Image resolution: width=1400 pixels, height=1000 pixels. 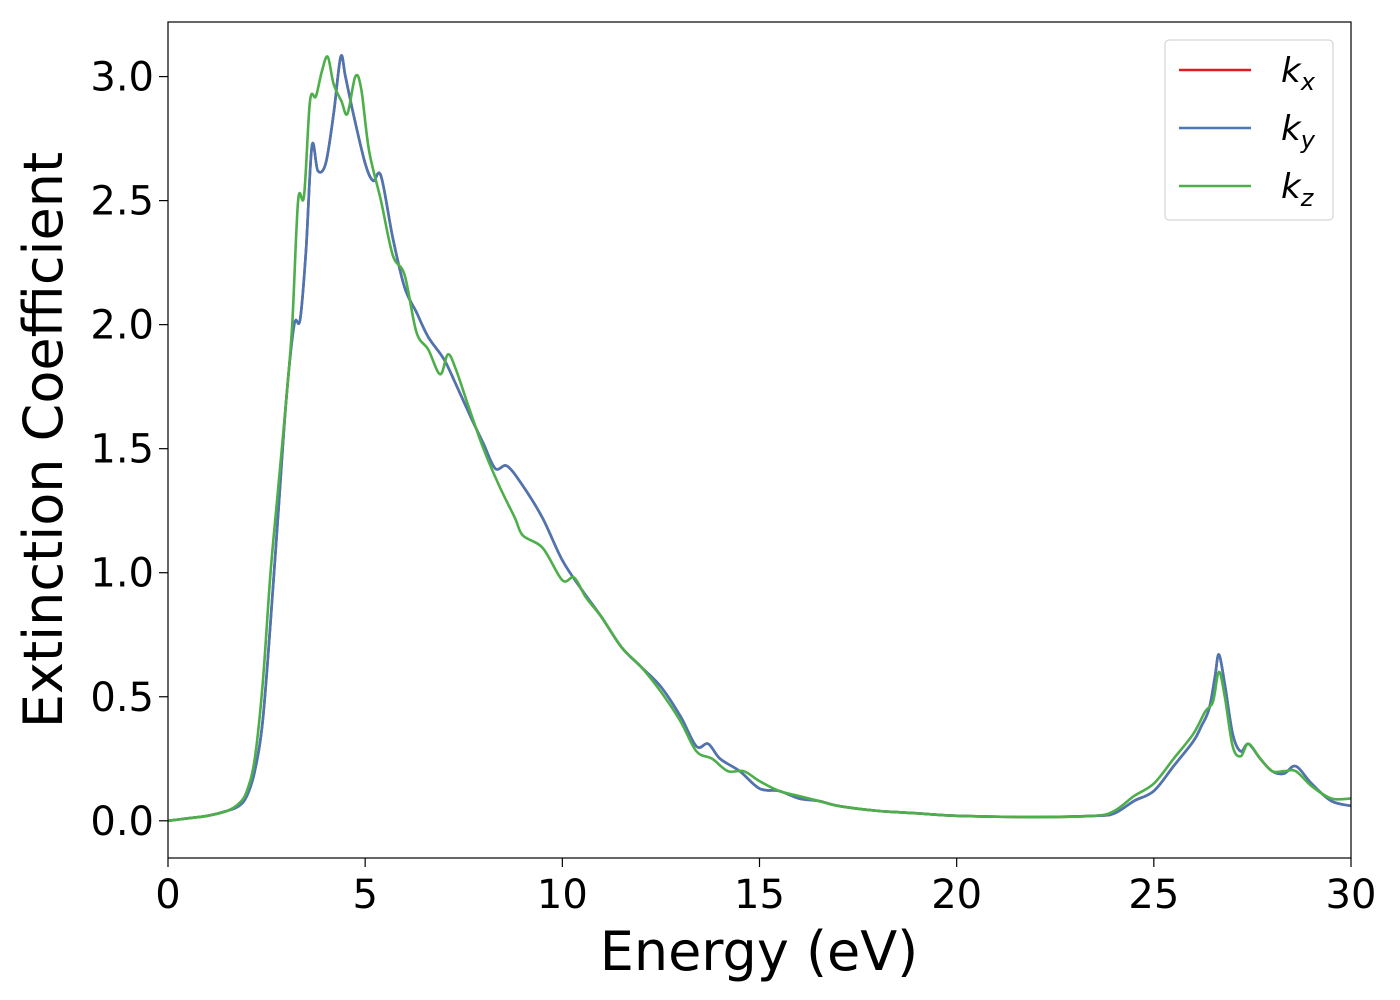 I want to click on legend-label-kx: kx, so click(x=1298, y=73).